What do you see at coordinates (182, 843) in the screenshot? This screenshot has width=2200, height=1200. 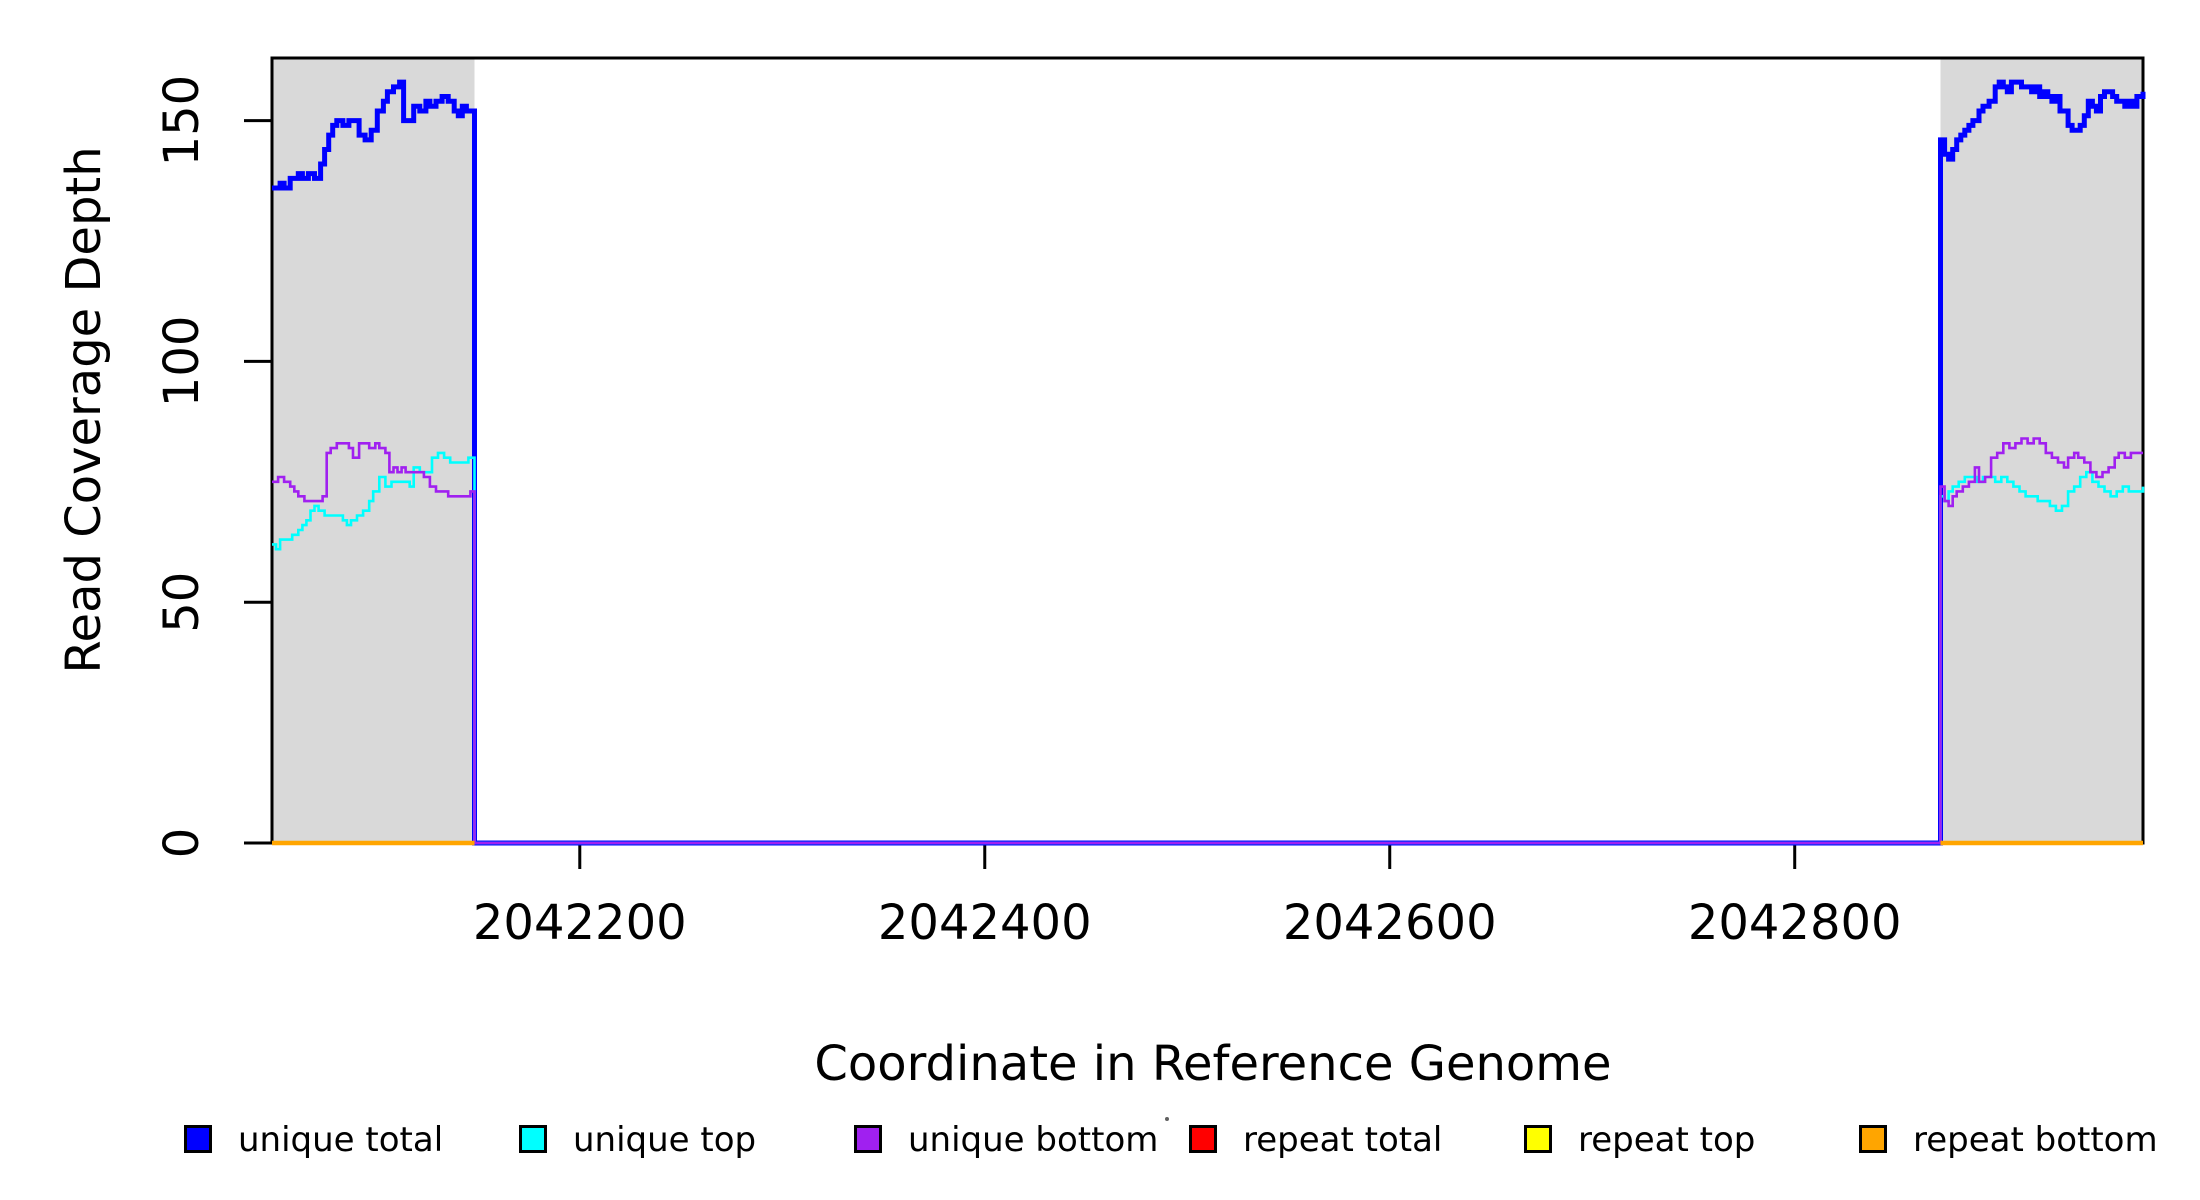 I see `y-tick-label: 0` at bounding box center [182, 843].